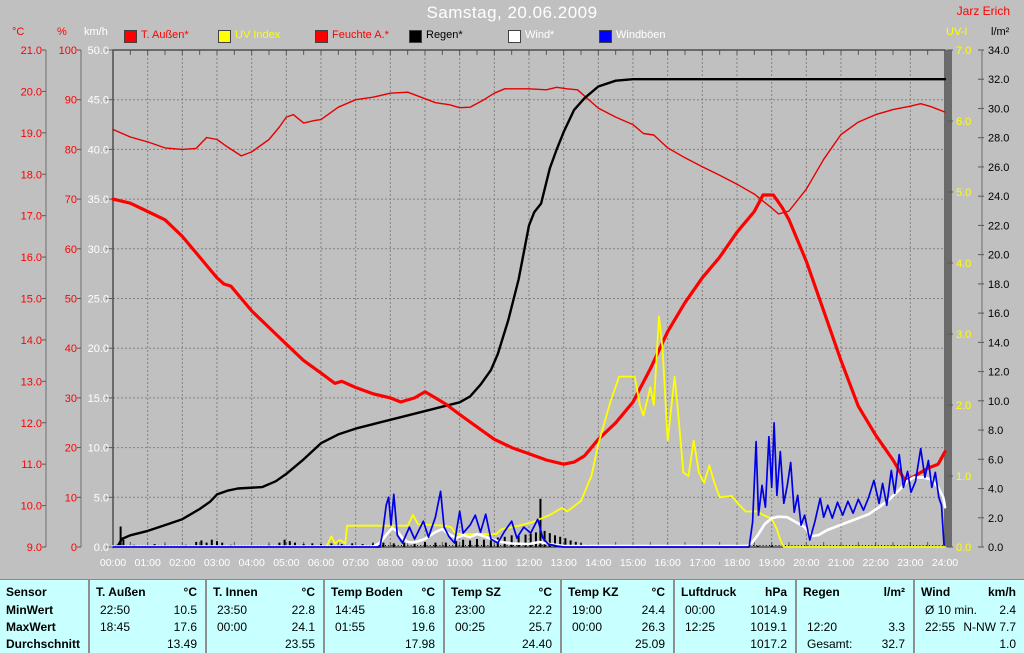 This screenshot has height=653, width=1024. Describe the element at coordinates (71, 200) in the screenshot. I see `axis-tick-label-pct: 70` at that location.